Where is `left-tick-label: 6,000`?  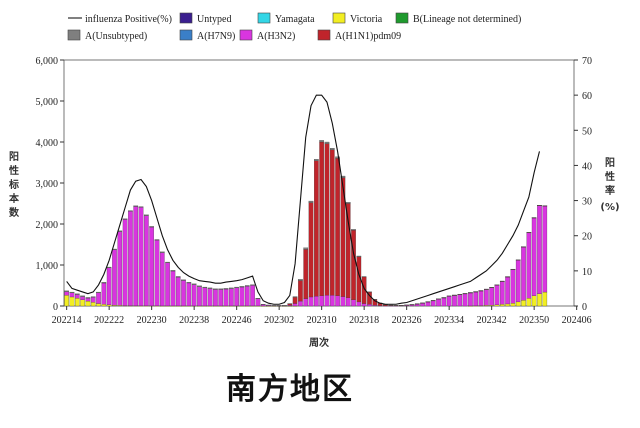
left-tick-label: 6,000 is located at coordinates (47, 61).